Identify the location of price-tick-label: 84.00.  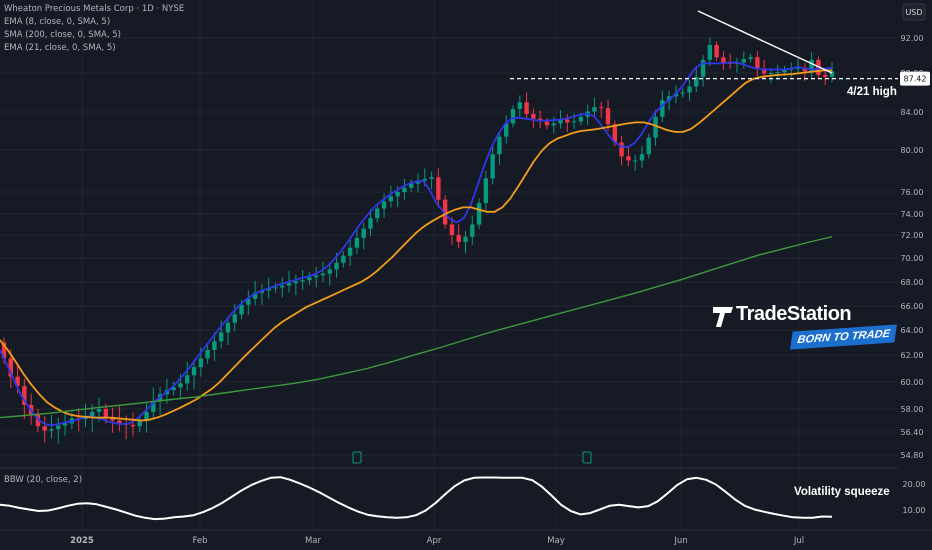
(912, 112).